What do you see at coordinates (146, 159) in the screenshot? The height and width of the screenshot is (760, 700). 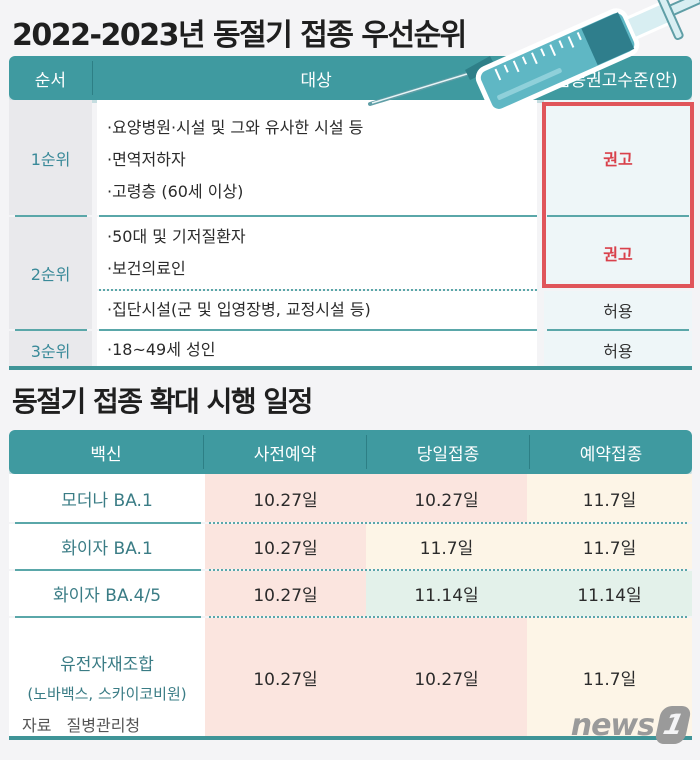 I see `target-item: ·면역저하자` at bounding box center [146, 159].